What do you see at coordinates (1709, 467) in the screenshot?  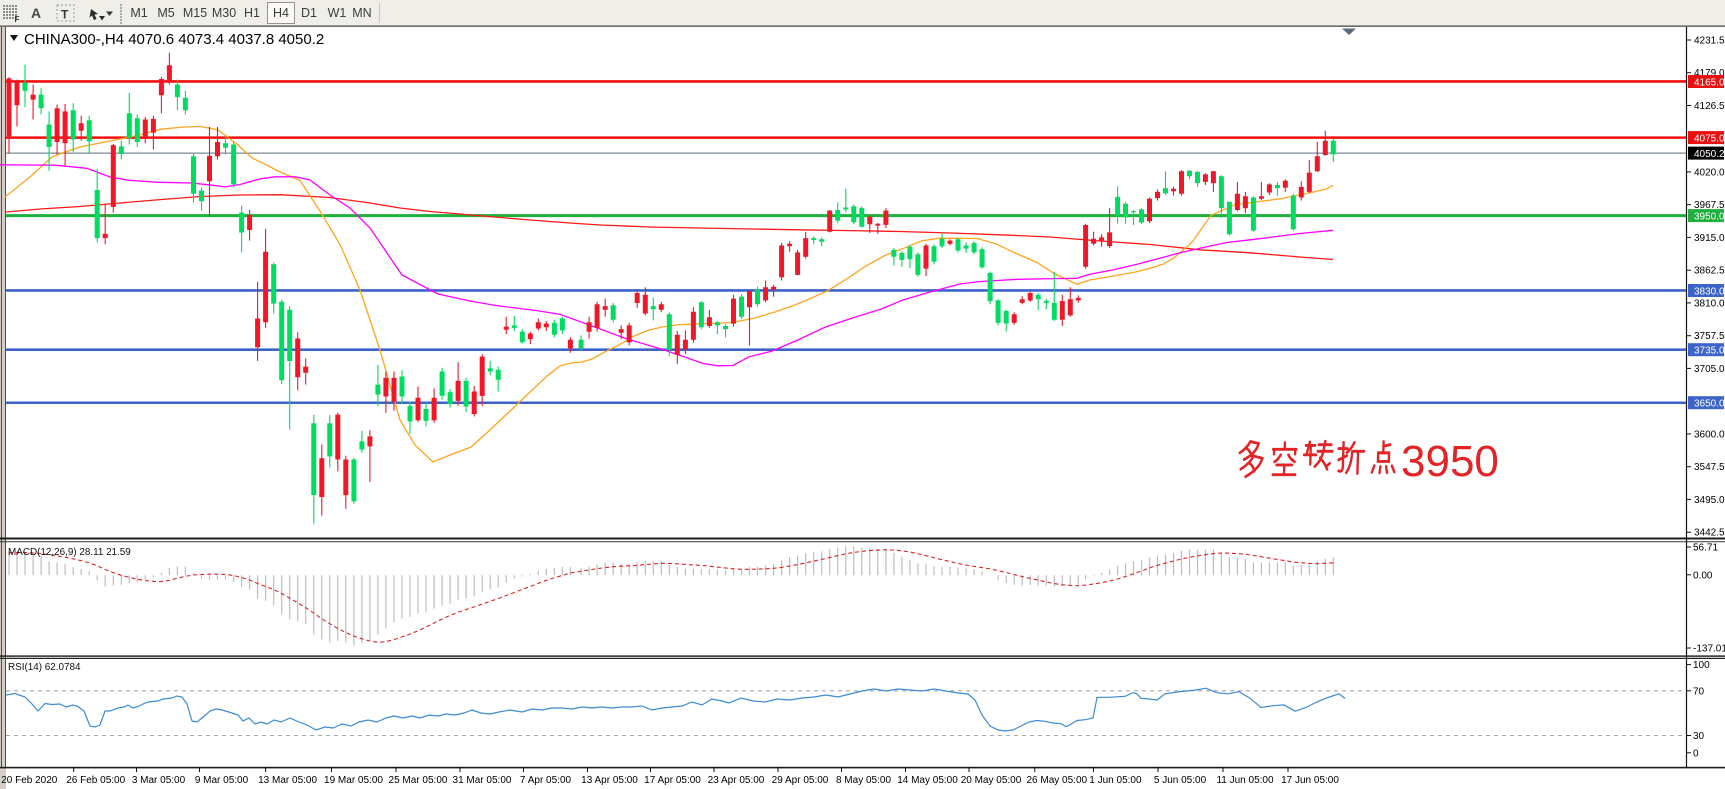 I see `svg-text: 3547.5` at bounding box center [1709, 467].